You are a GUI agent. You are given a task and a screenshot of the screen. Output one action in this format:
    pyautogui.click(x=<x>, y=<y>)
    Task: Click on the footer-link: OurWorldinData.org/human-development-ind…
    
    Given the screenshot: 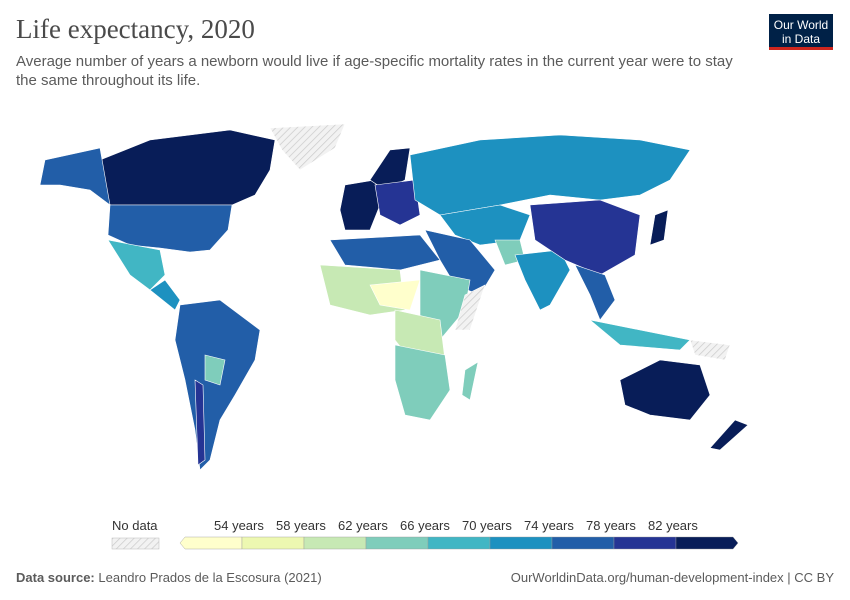 What is the action you would take?
    pyautogui.click(x=672, y=577)
    